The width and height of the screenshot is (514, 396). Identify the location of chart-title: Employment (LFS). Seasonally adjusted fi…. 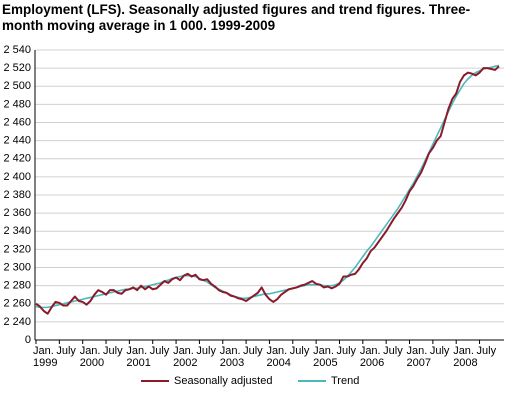
(236, 17).